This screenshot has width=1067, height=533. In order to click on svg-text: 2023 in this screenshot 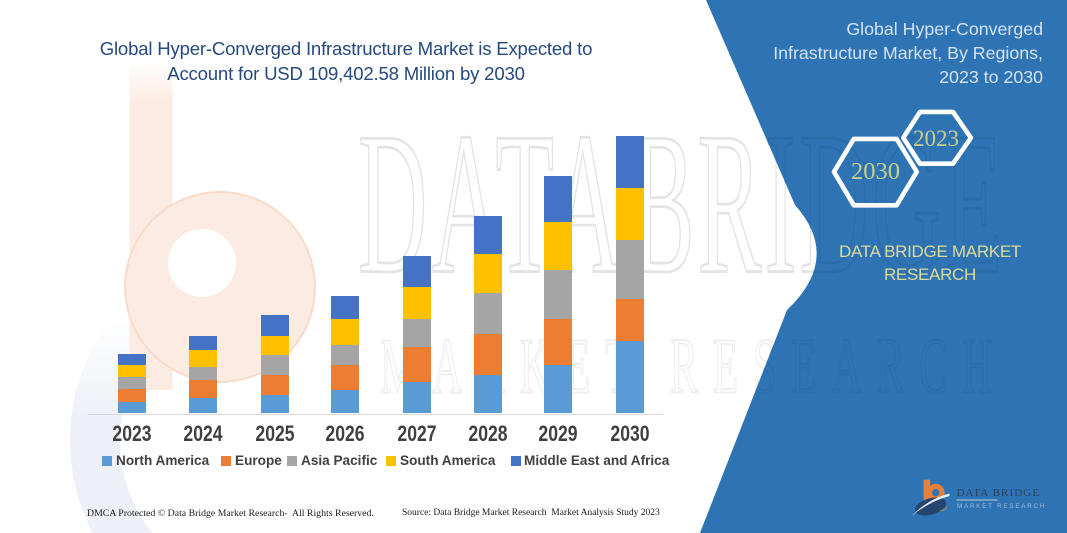, I will do `click(936, 138)`.